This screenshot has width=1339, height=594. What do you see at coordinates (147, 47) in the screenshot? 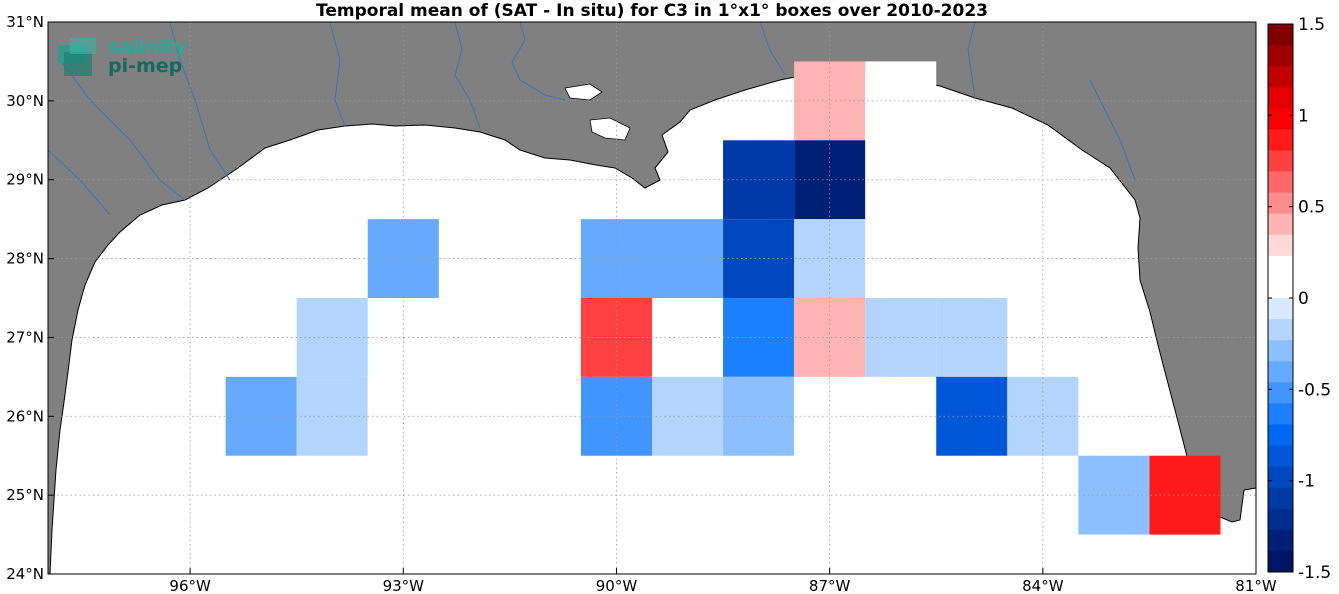
I see `logo-line1: salinity` at bounding box center [147, 47].